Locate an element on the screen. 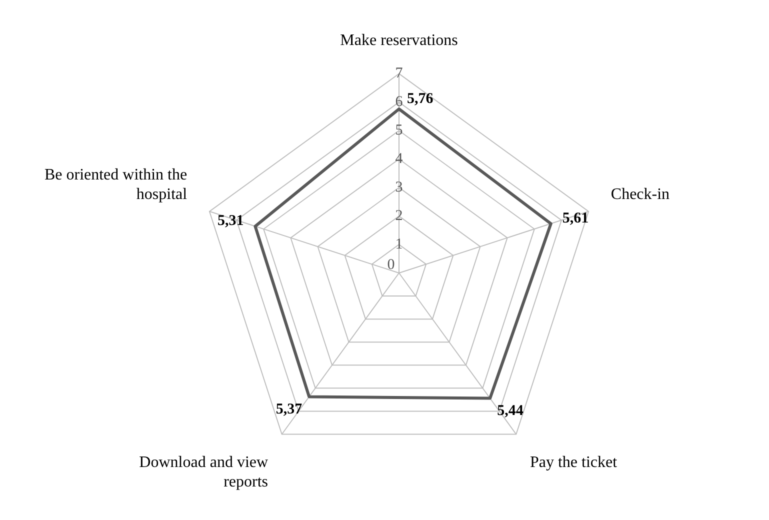  data-label: 5,44 is located at coordinates (510, 411).